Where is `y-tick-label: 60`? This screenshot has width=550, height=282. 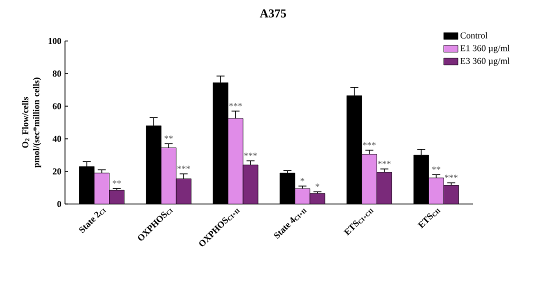 y-tick-label: 60 is located at coordinates (57, 106).